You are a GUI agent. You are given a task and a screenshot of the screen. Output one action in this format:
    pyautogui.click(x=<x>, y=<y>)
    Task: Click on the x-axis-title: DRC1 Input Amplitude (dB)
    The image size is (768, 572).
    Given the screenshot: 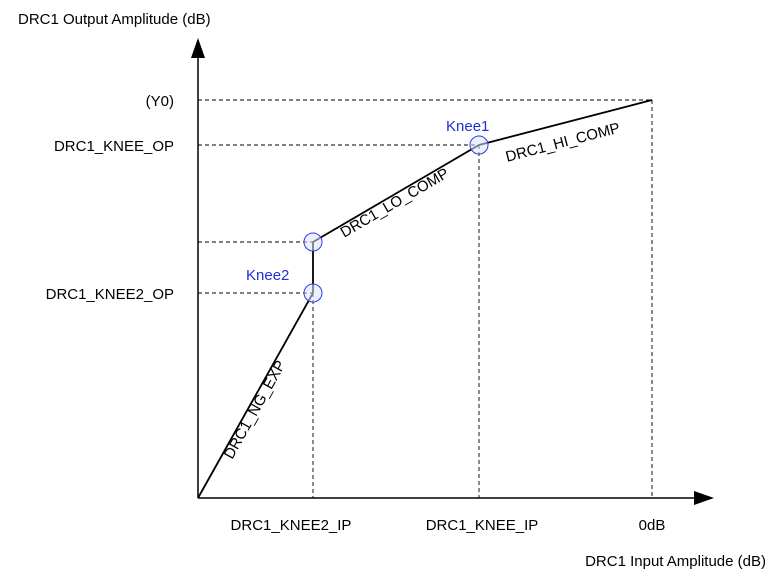 What is the action you would take?
    pyautogui.click(x=675, y=561)
    